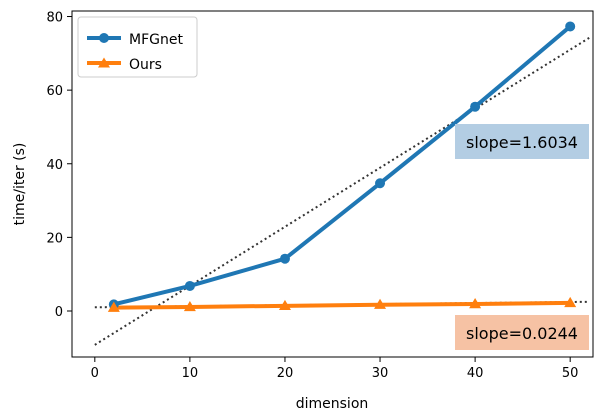 The image size is (603, 418). I want to click on legend-label-ours: Ours, so click(145, 65).